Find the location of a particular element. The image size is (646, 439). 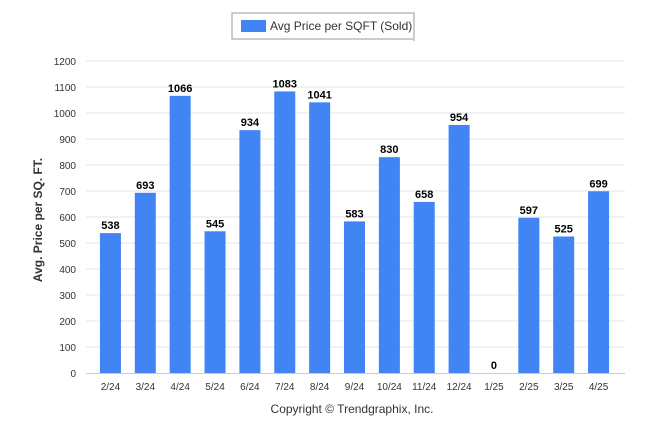

y-tick-label: 100 is located at coordinates (67, 348).